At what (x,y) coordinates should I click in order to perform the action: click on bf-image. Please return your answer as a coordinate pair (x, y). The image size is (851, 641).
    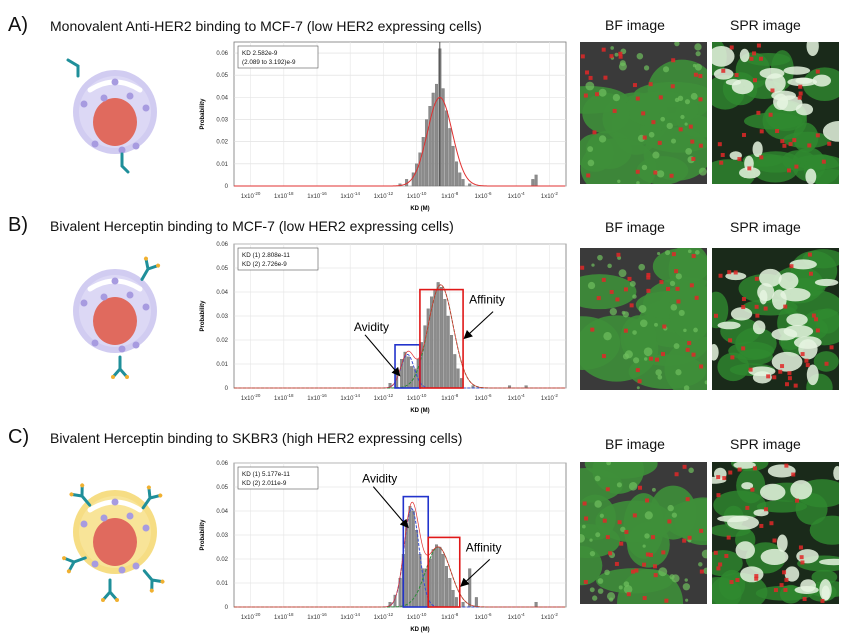
    Looking at the image, I should click on (643, 113).